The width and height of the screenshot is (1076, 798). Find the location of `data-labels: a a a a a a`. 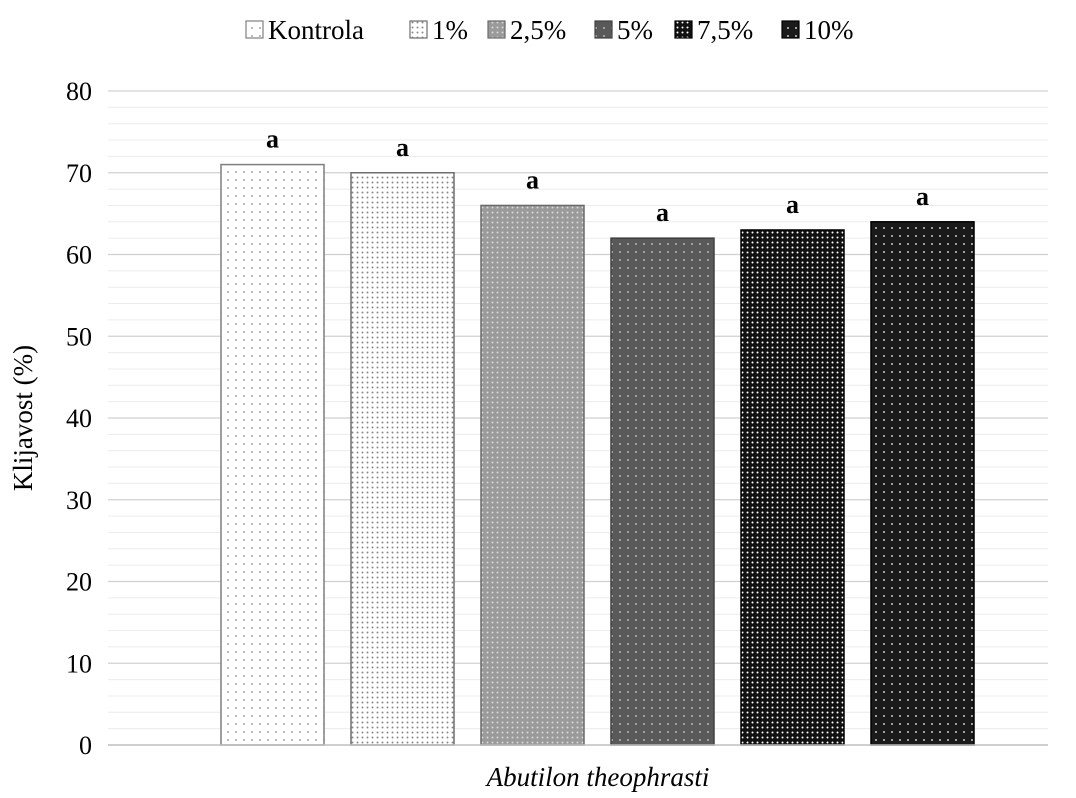

data-labels: a a a a a a is located at coordinates (597, 176).